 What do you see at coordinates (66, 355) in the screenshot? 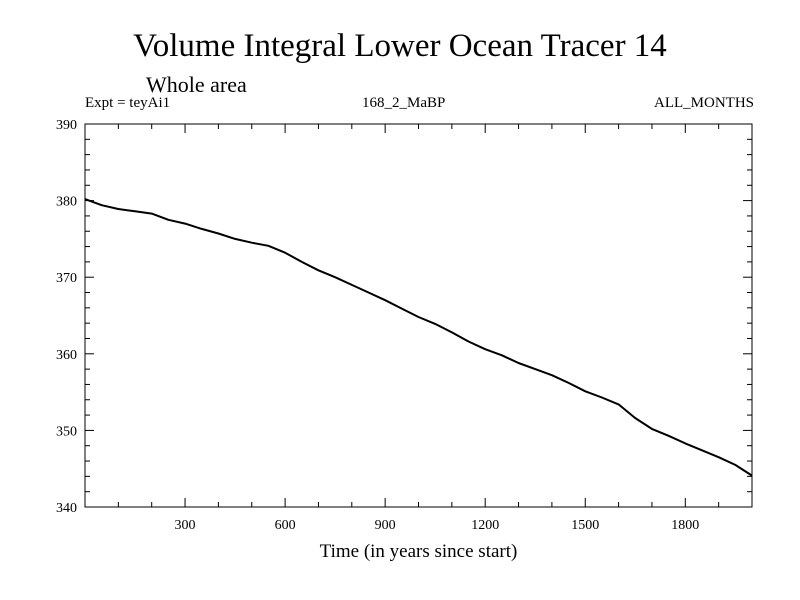
I see `y-tick-label: 360` at bounding box center [66, 355].